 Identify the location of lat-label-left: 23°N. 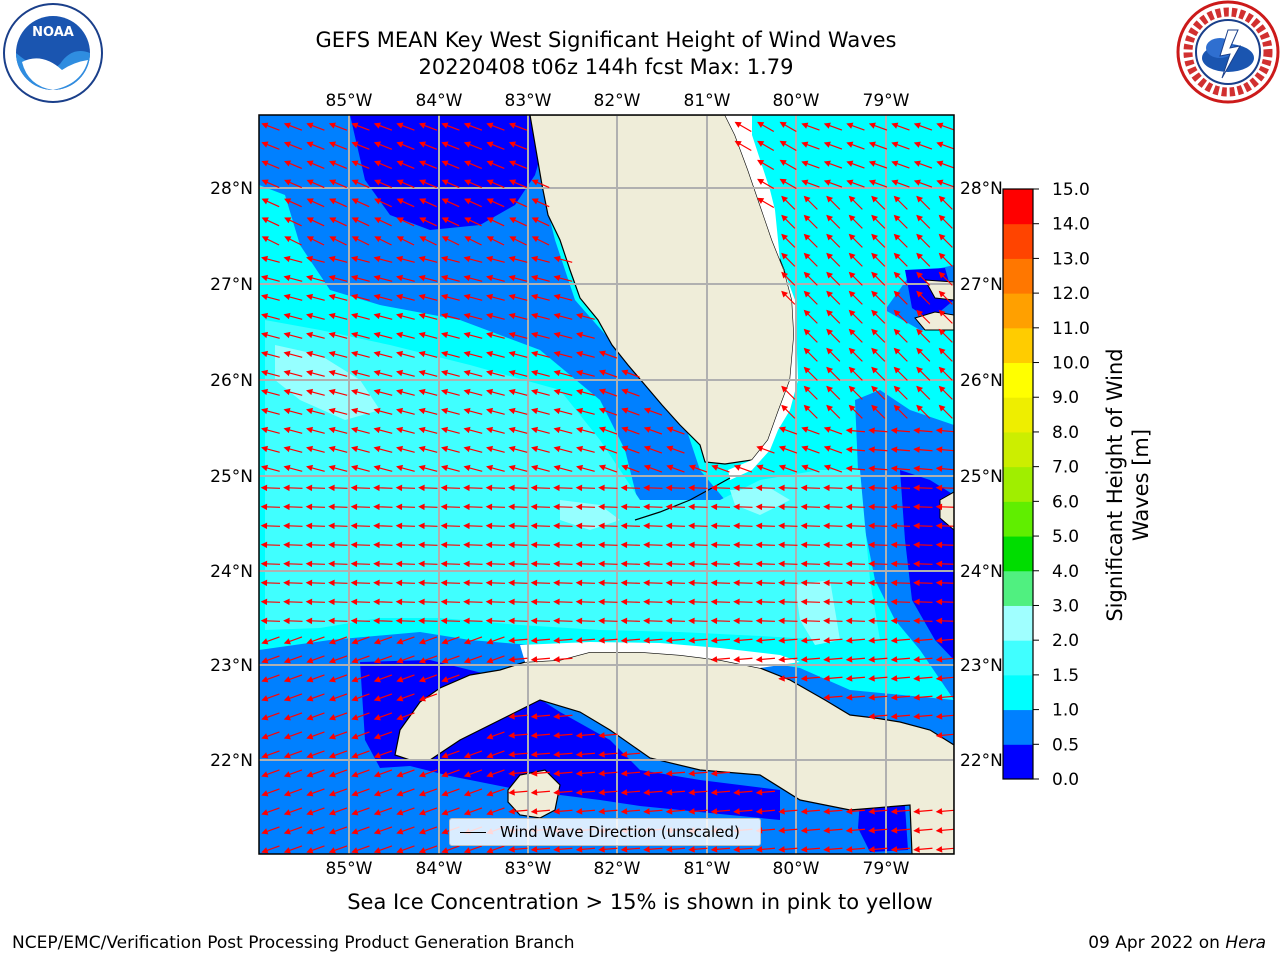
(231, 666).